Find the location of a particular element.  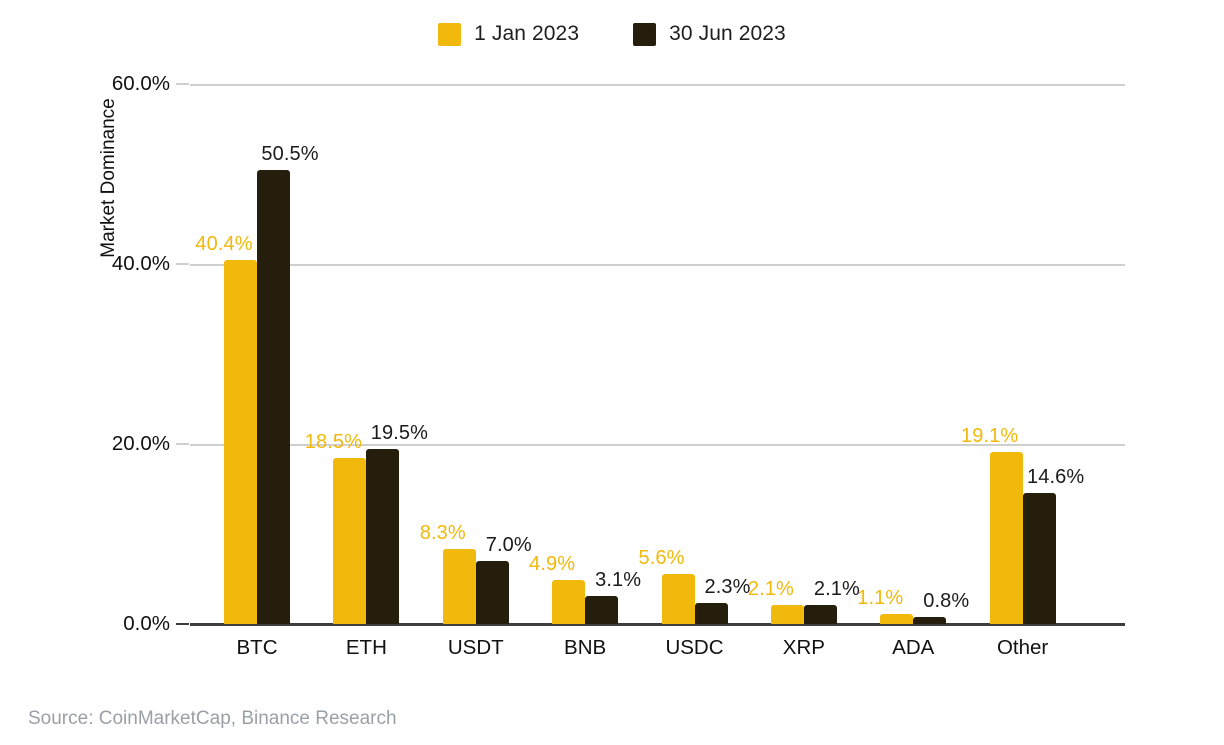

bar-value-label-usdt-series-2: 7.0% is located at coordinates (508, 545).